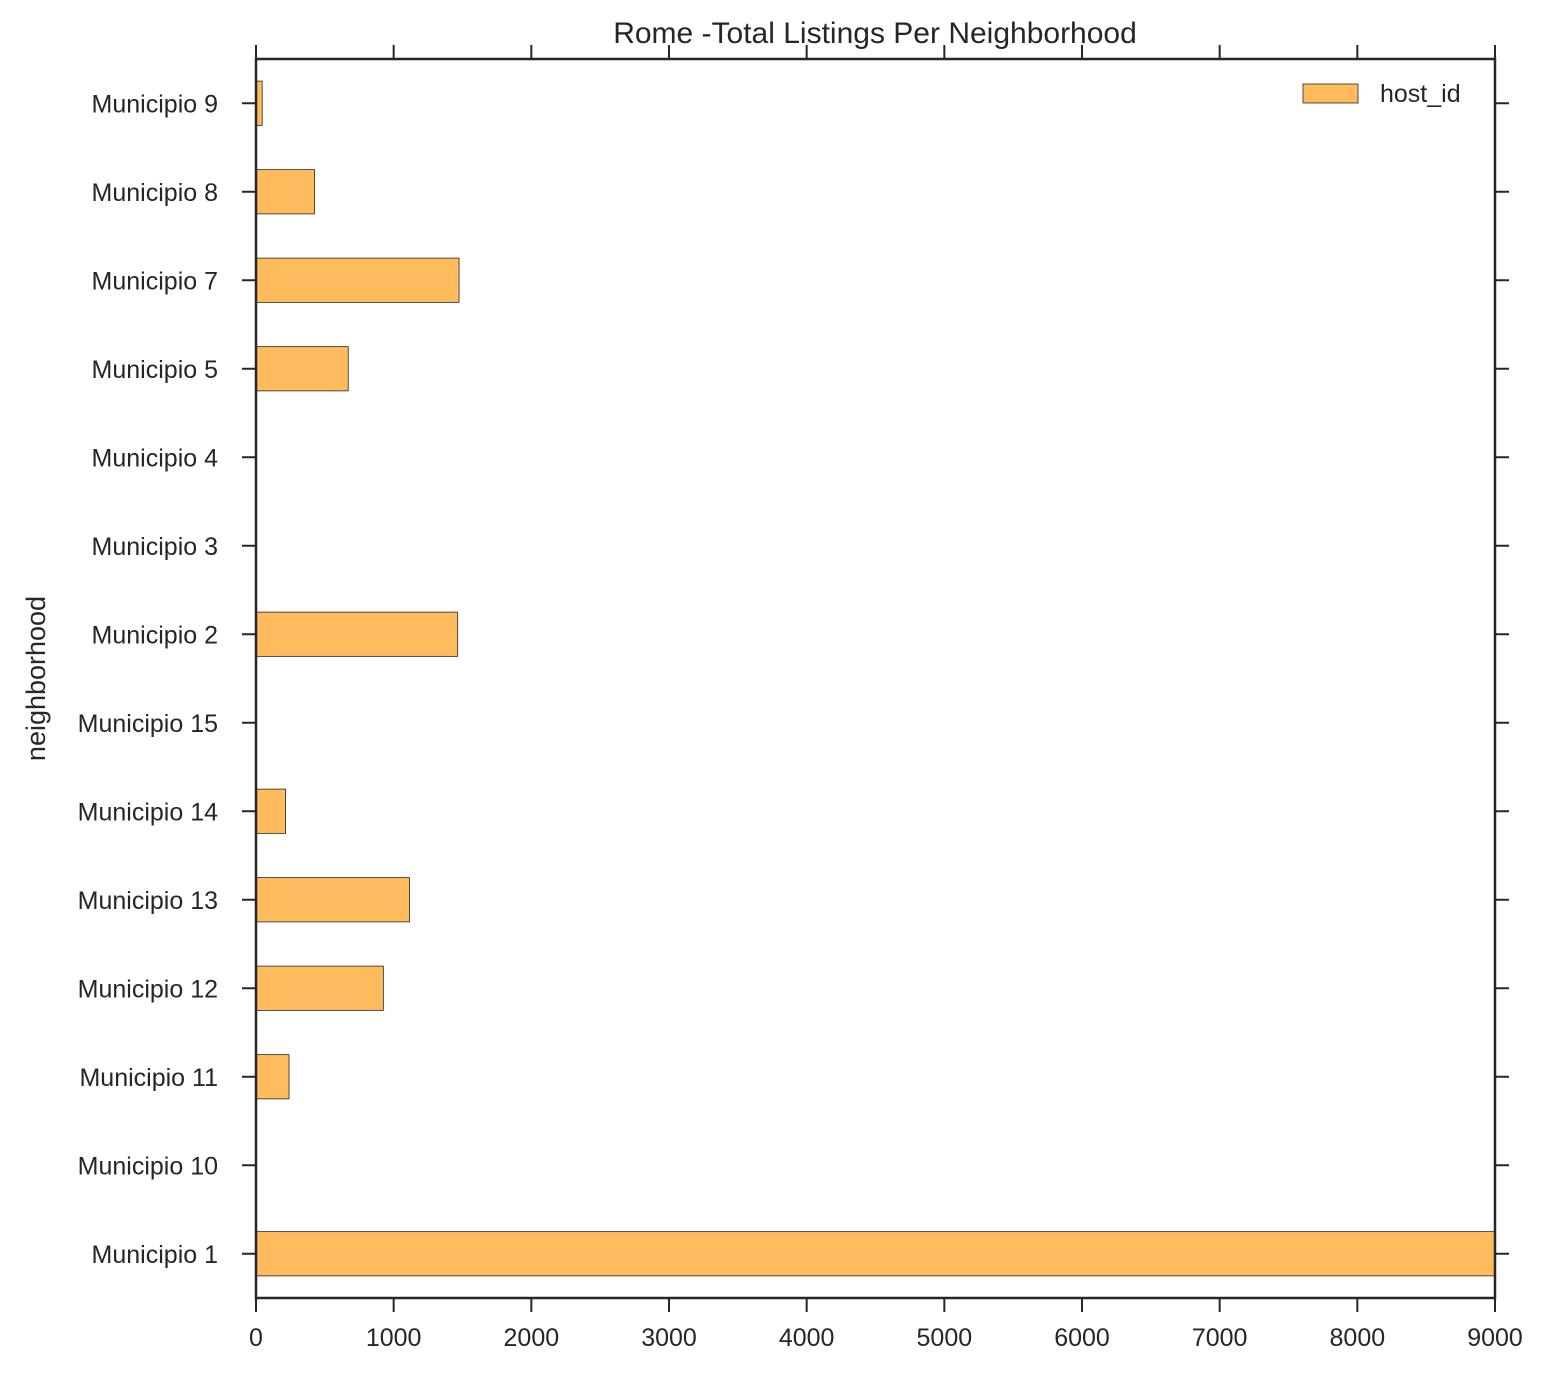 This screenshot has height=1380, width=1545. Describe the element at coordinates (394, 1338) in the screenshot. I see `x-tick-label: 1000` at that location.